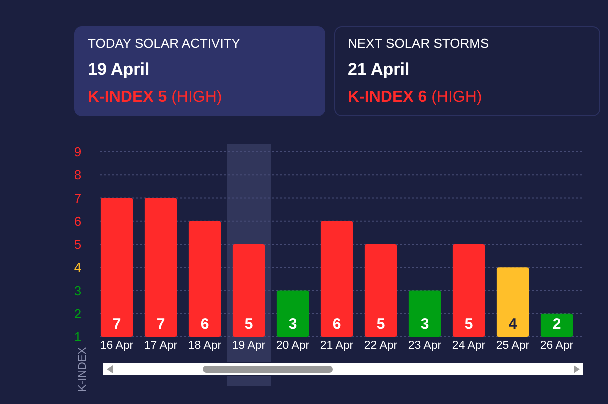 The width and height of the screenshot is (608, 404). What do you see at coordinates (78, 290) in the screenshot?
I see `y-tick-label: 3` at bounding box center [78, 290].